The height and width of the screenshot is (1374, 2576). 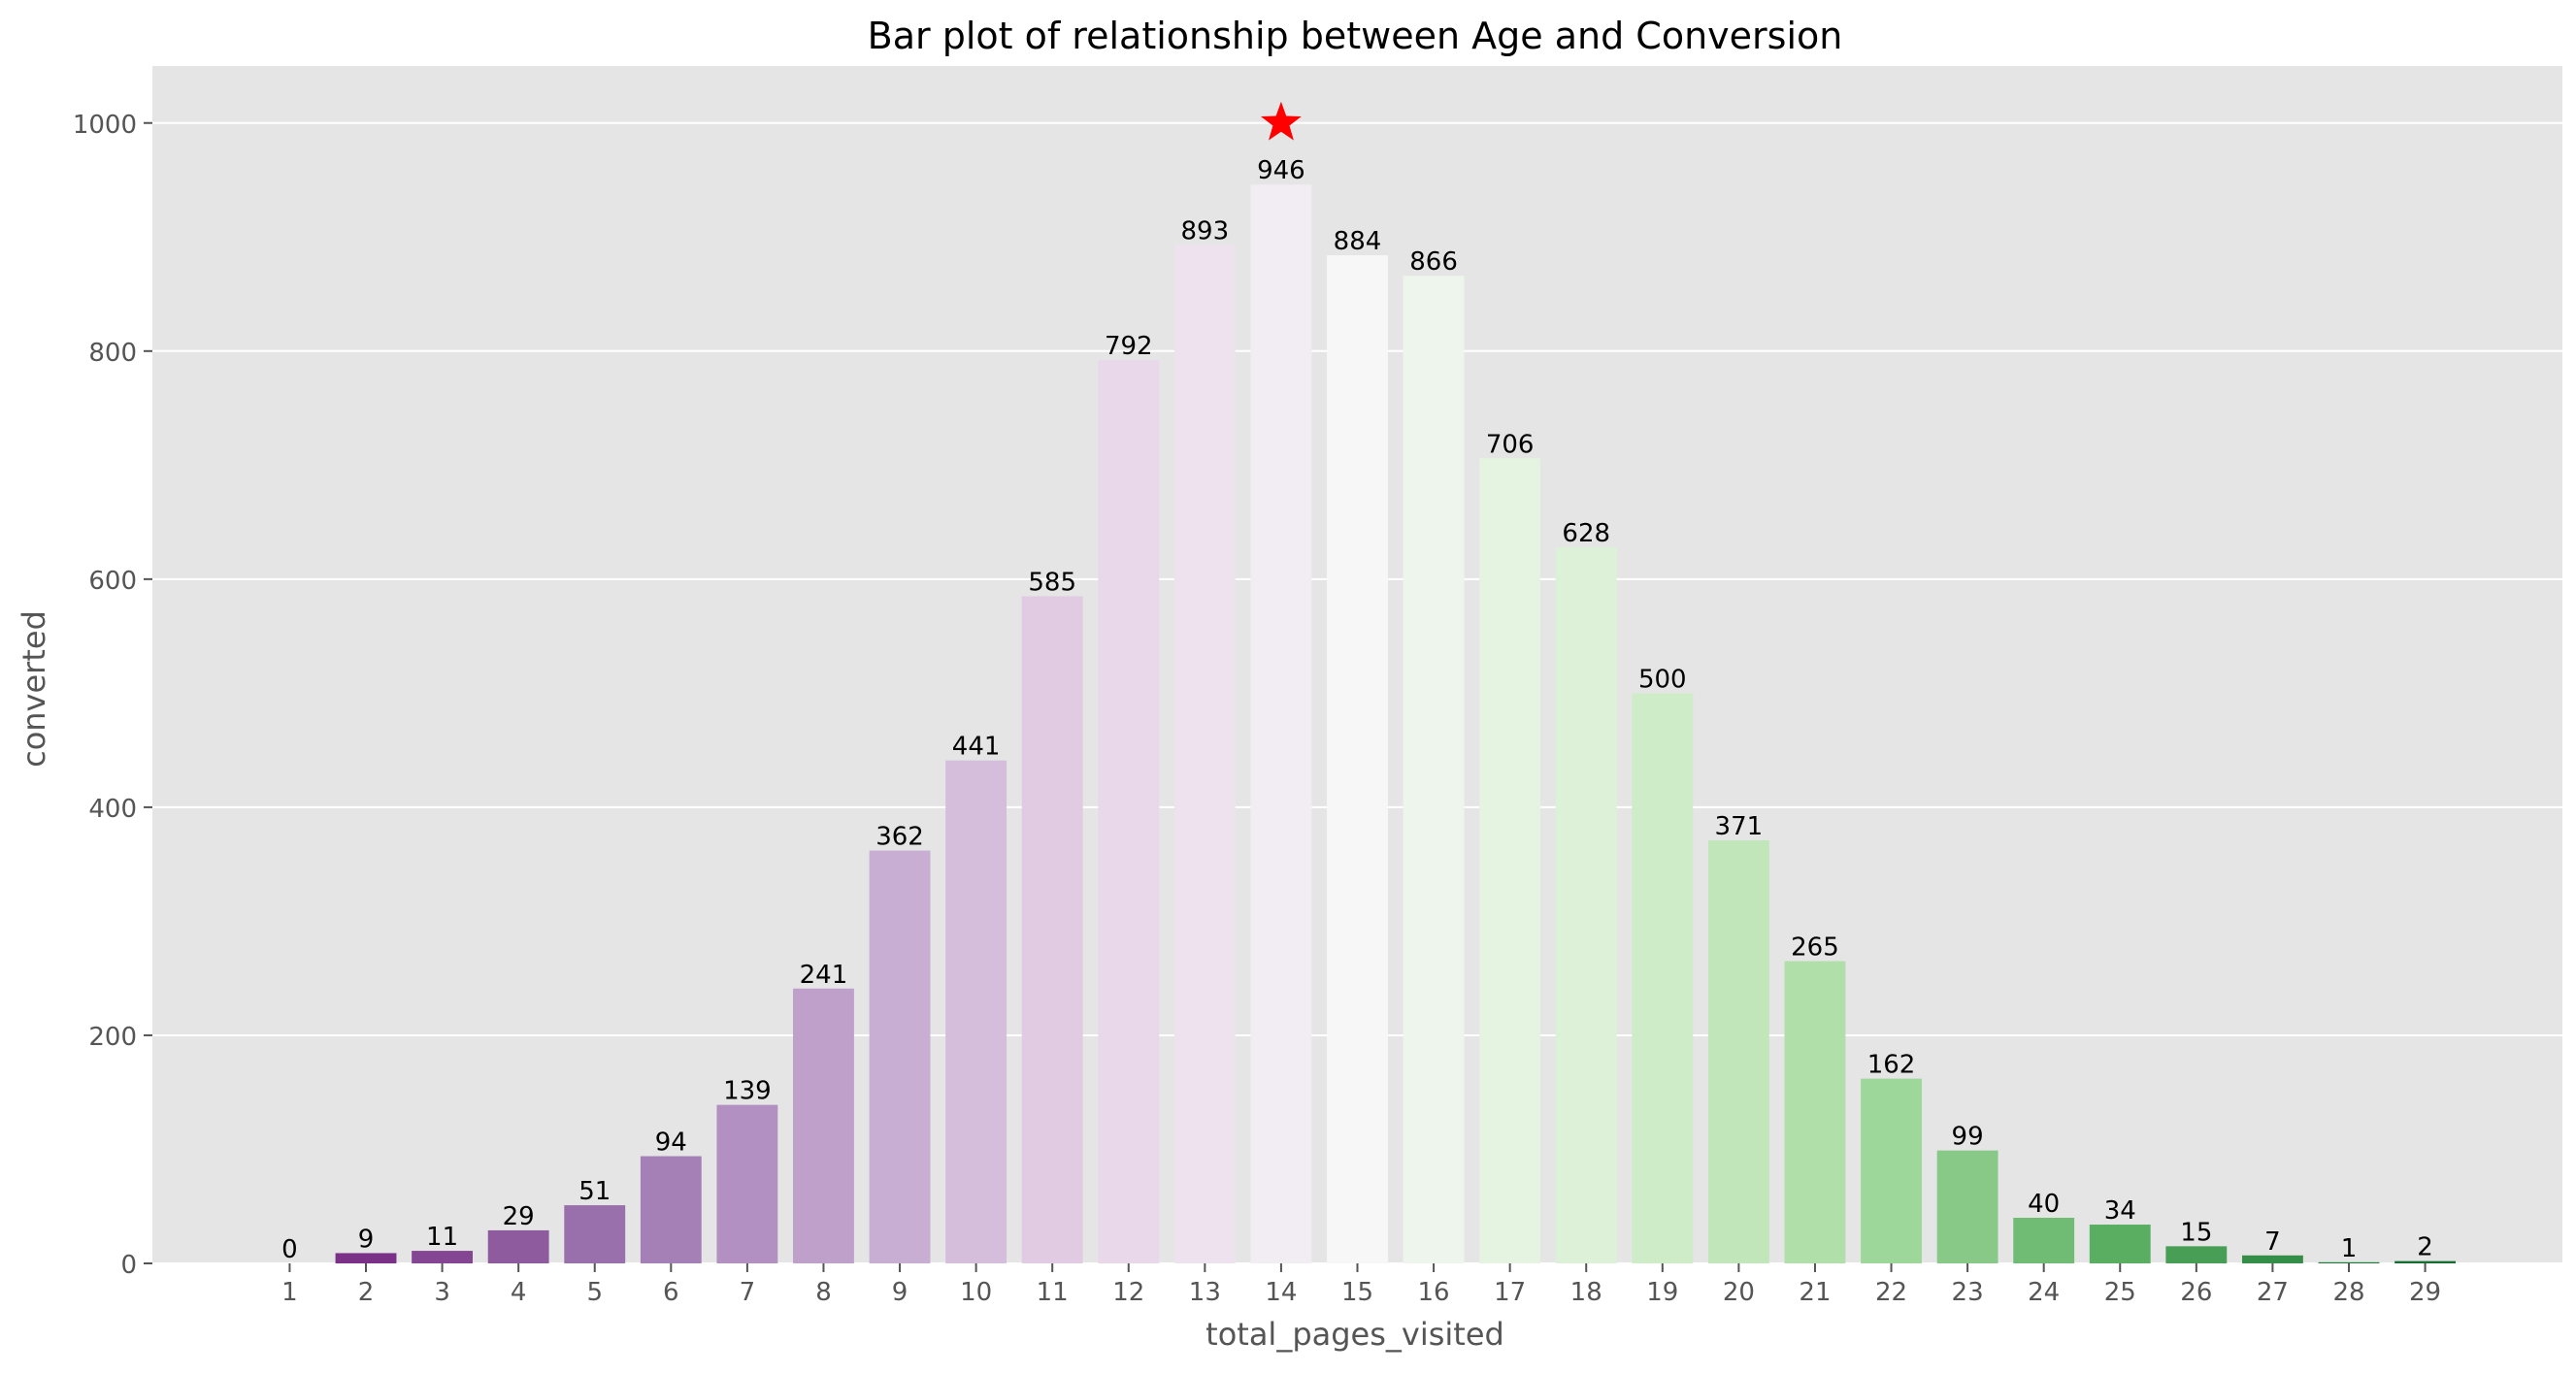 I want to click on bar-value-label: 11, so click(x=442, y=1237).